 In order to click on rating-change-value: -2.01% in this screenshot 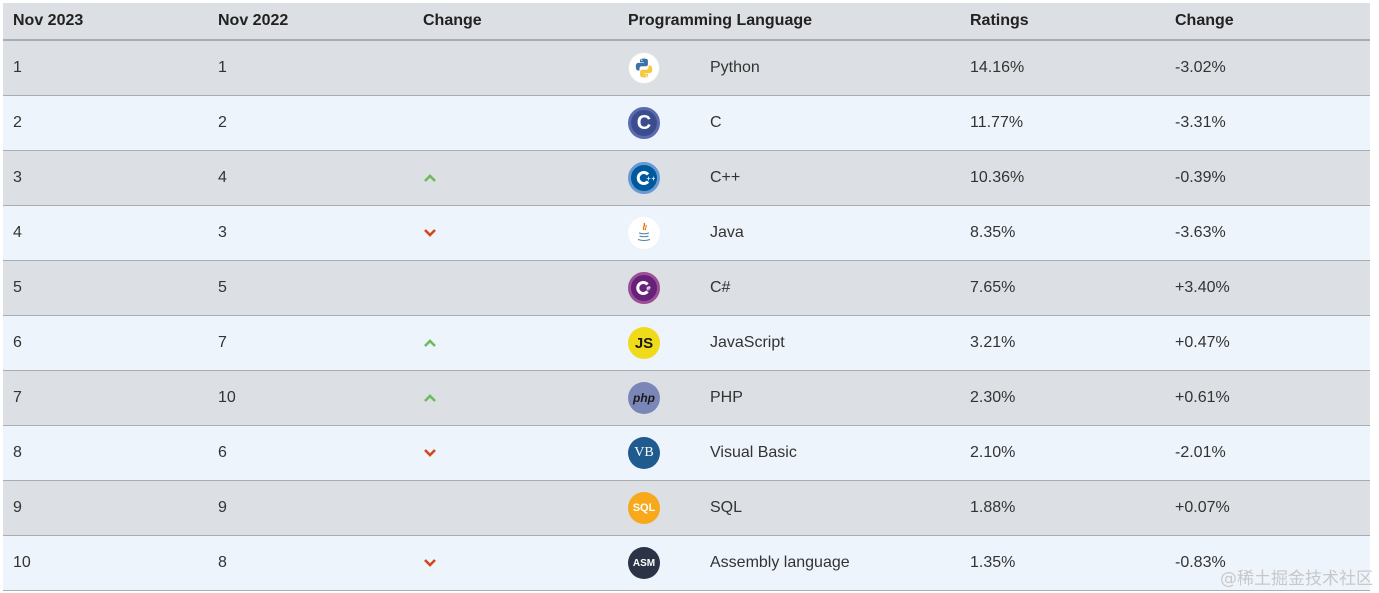, I will do `click(1200, 452)`.